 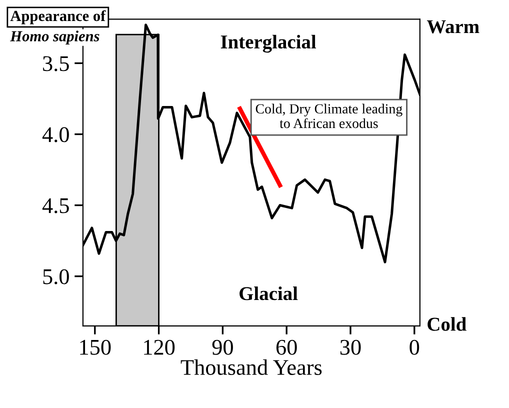 What do you see at coordinates (56, 276) in the screenshot?
I see `y-tick-label: 5.0` at bounding box center [56, 276].